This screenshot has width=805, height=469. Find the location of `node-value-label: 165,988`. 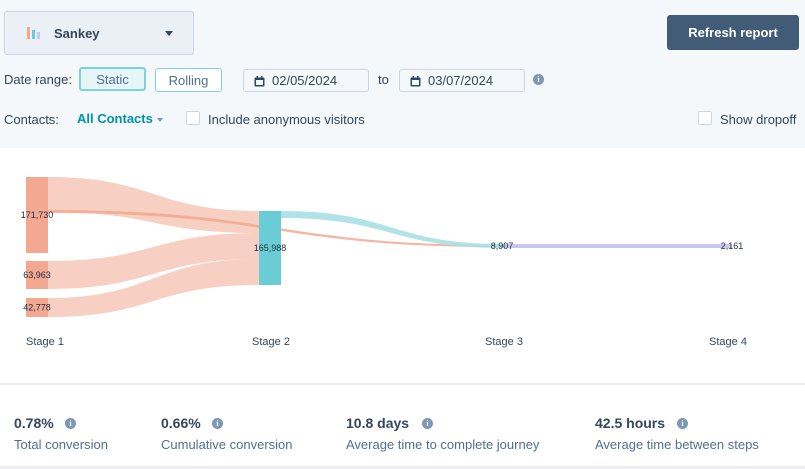

node-value-label: 165,988 is located at coordinates (270, 248).